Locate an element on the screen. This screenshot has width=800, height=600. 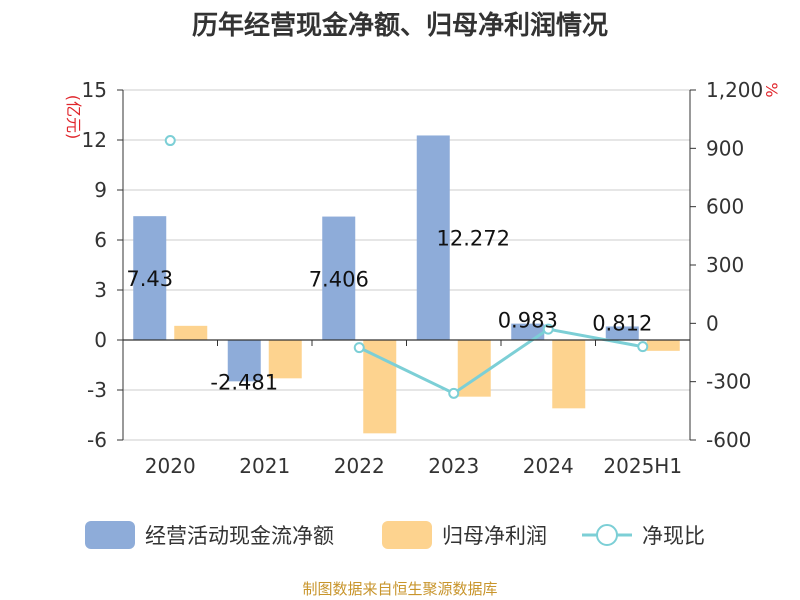
left-tick-label: 3 is located at coordinates (100, 290).